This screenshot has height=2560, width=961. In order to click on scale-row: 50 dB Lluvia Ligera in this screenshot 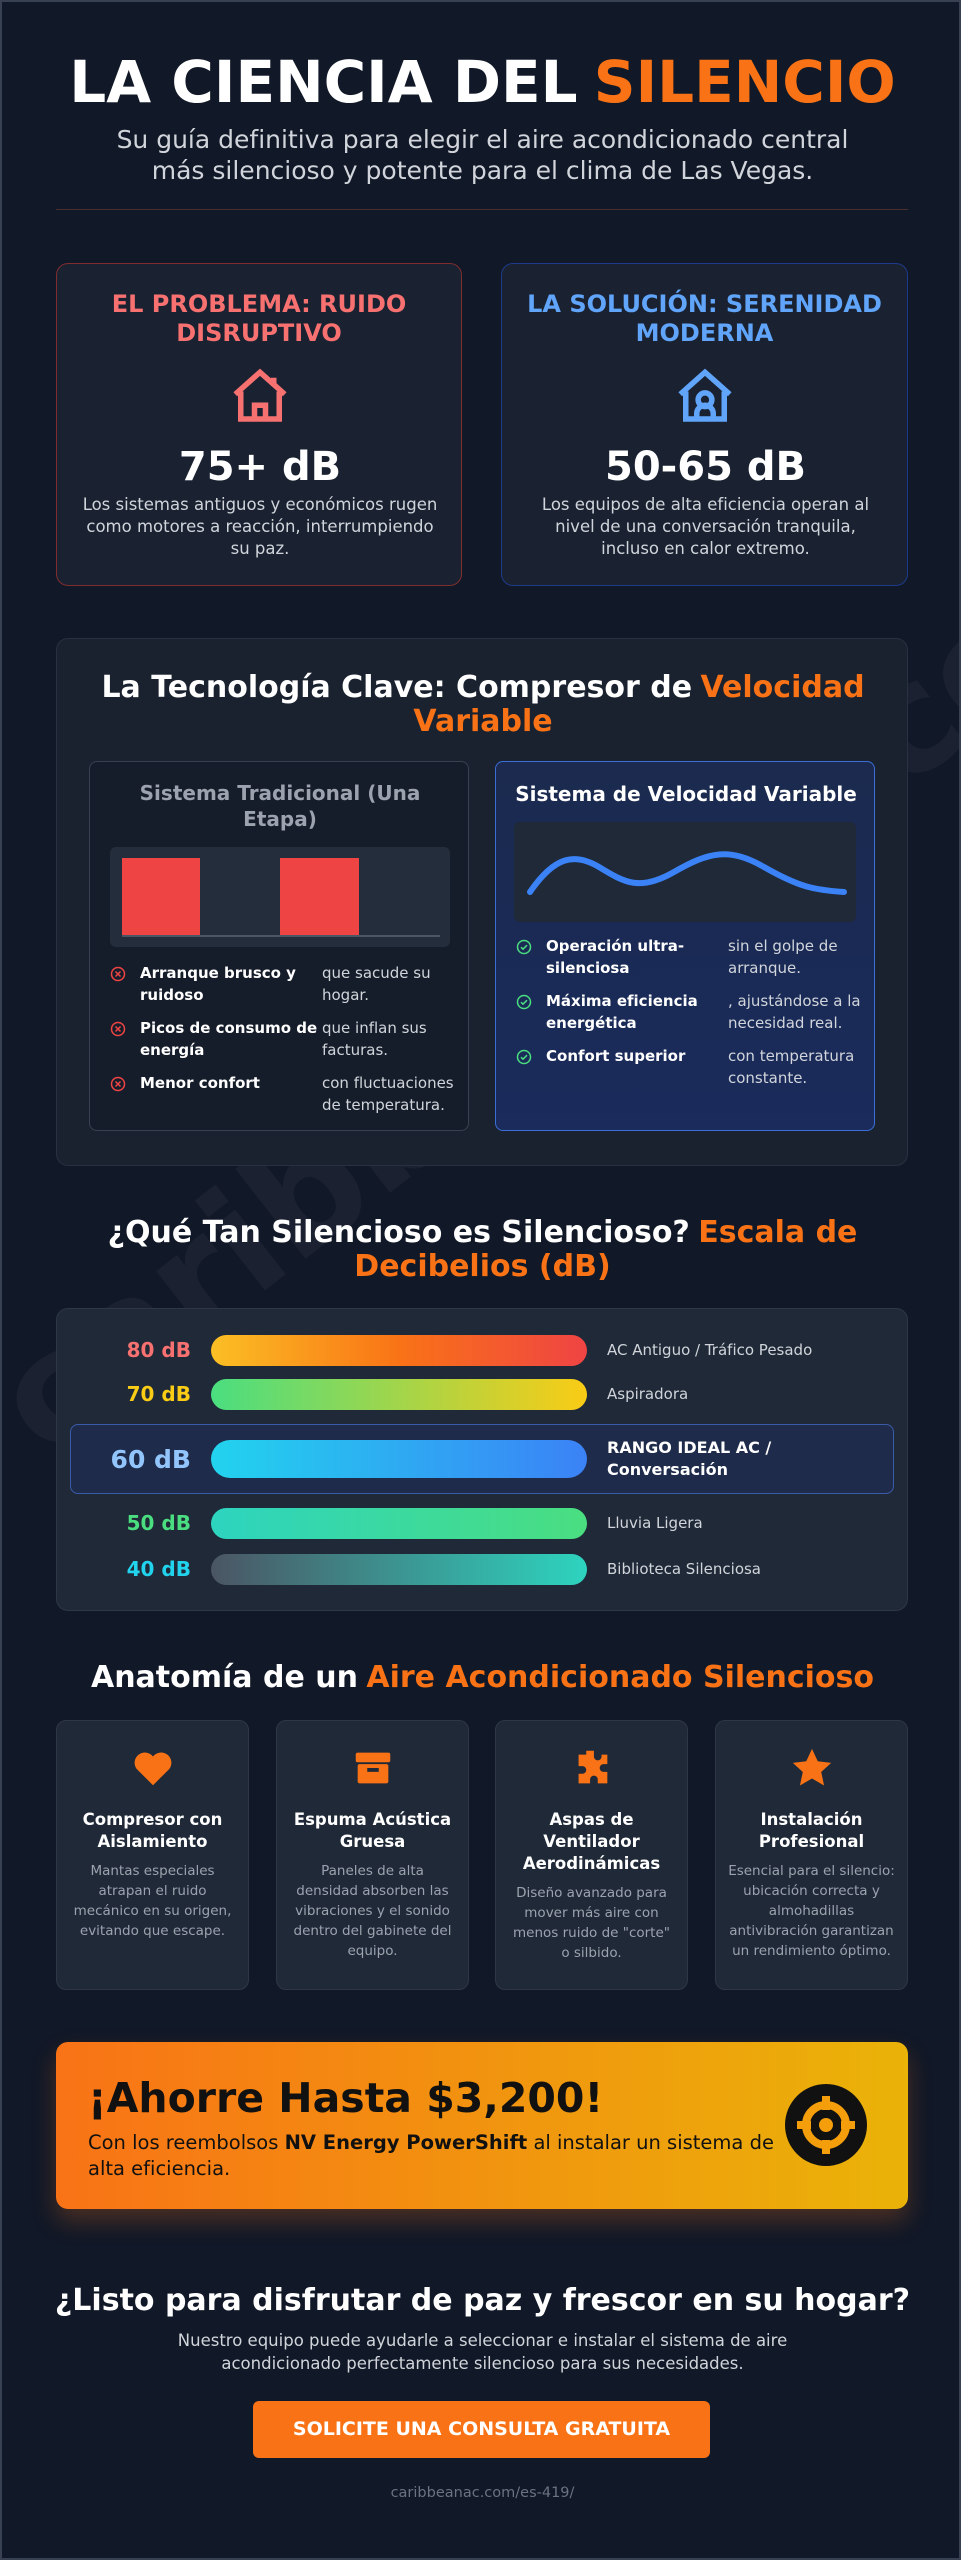, I will do `click(482, 1523)`.